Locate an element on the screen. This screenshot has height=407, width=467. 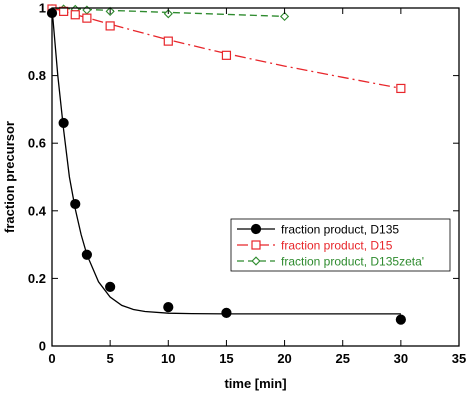
y-axis-title: fraction precursor is located at coordinates (9, 177).